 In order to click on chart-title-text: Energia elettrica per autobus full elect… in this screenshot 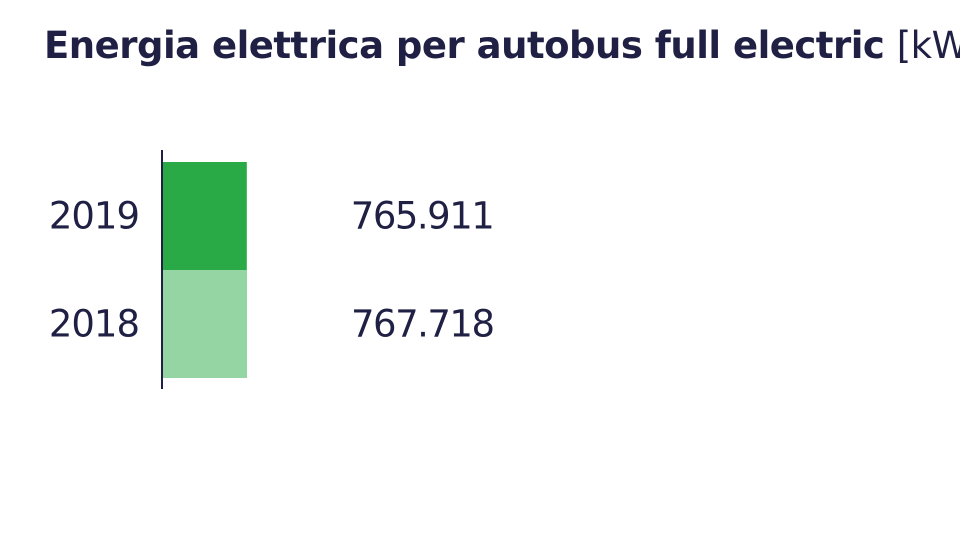, I will do `click(464, 45)`.